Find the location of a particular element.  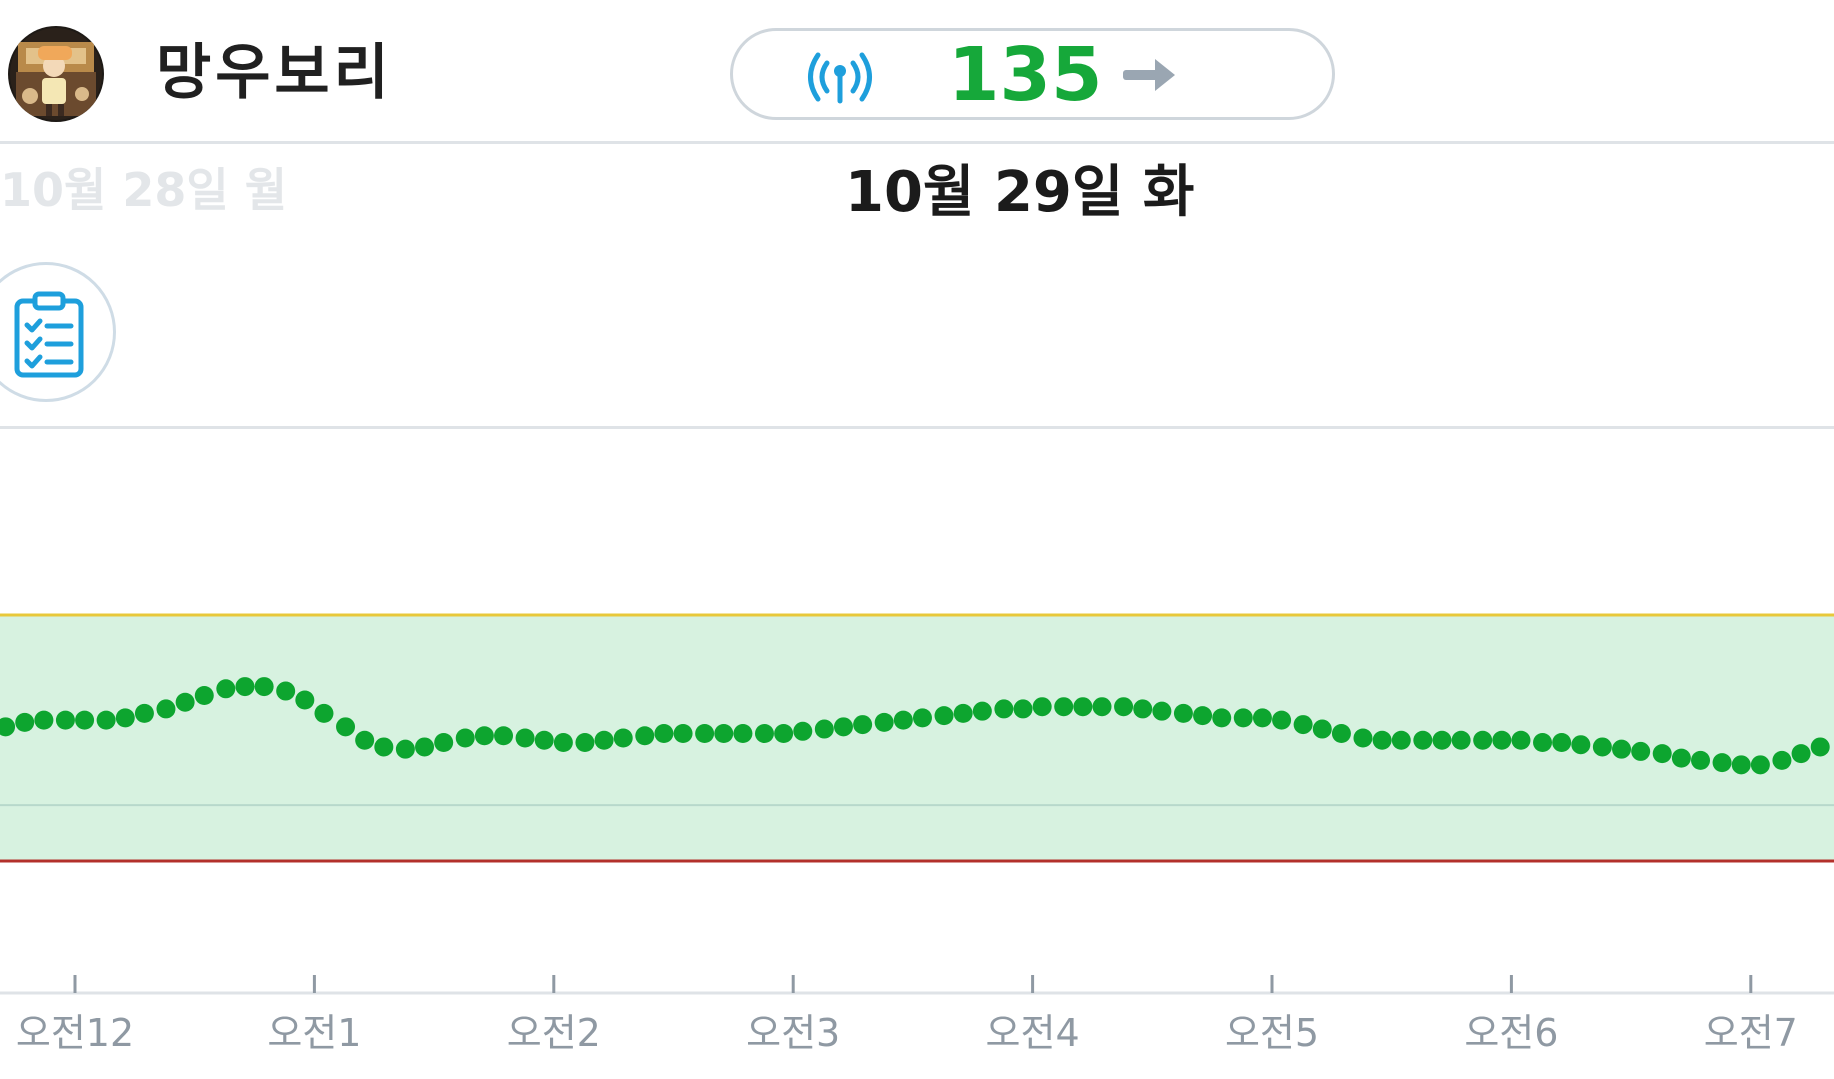

username: 망우보리 is located at coordinates (274, 73).